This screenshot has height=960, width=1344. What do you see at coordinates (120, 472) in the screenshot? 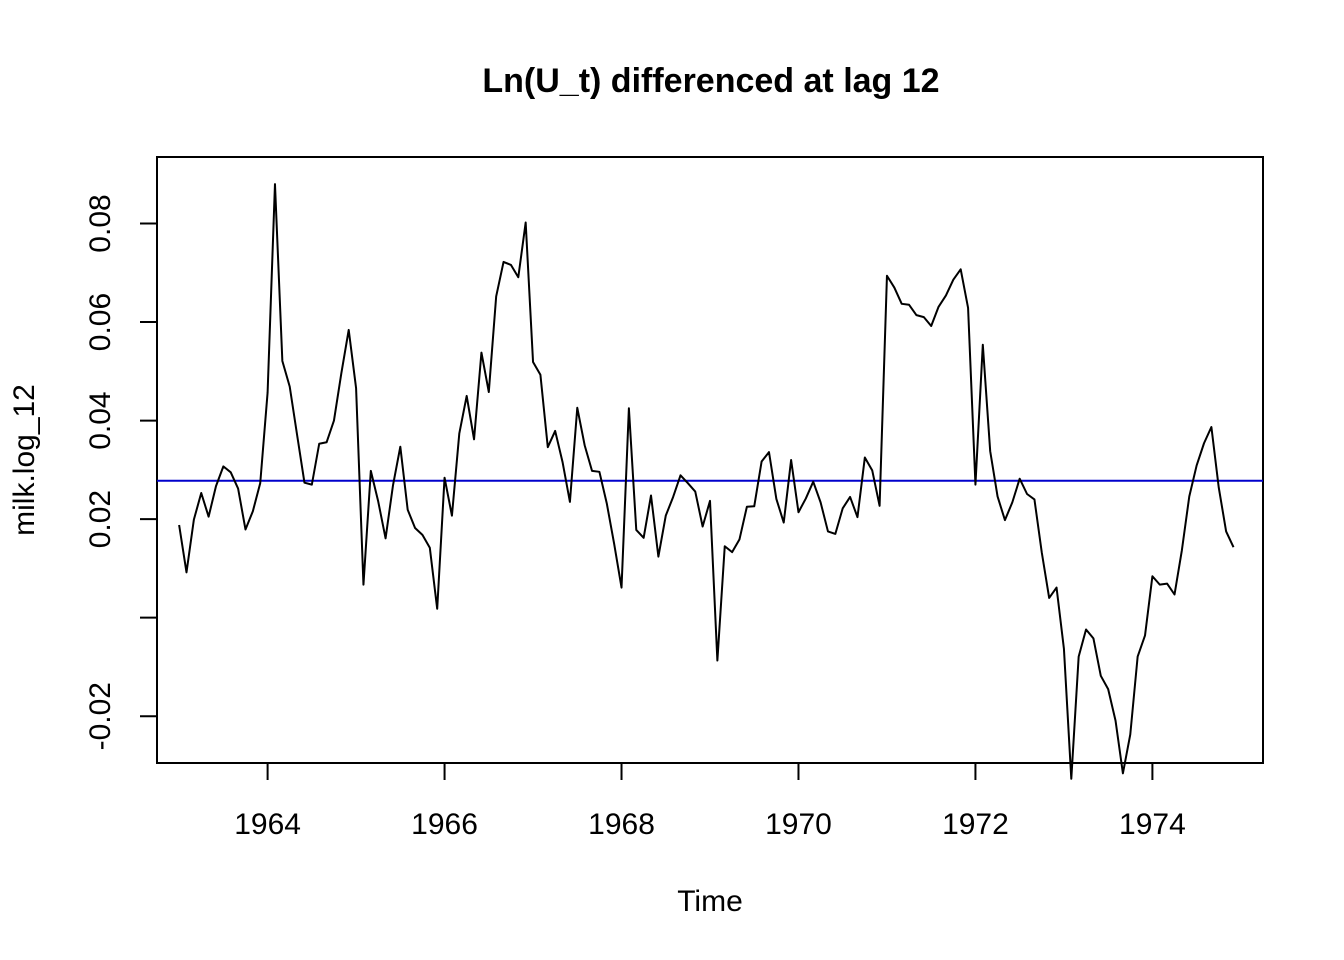
I see `y-axis: -0.02 0.02 0.04 0.06 0.08` at bounding box center [120, 472].